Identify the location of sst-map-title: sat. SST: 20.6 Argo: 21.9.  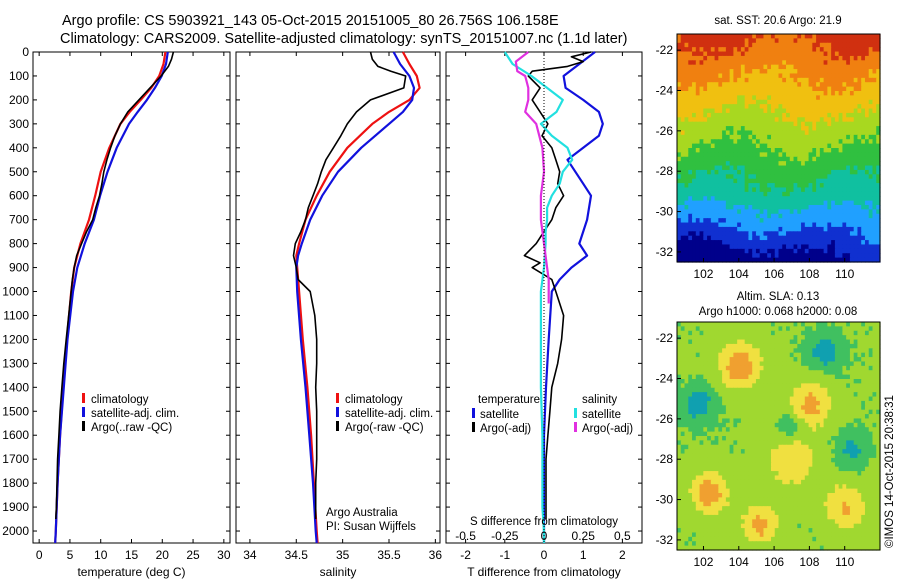
(777, 21).